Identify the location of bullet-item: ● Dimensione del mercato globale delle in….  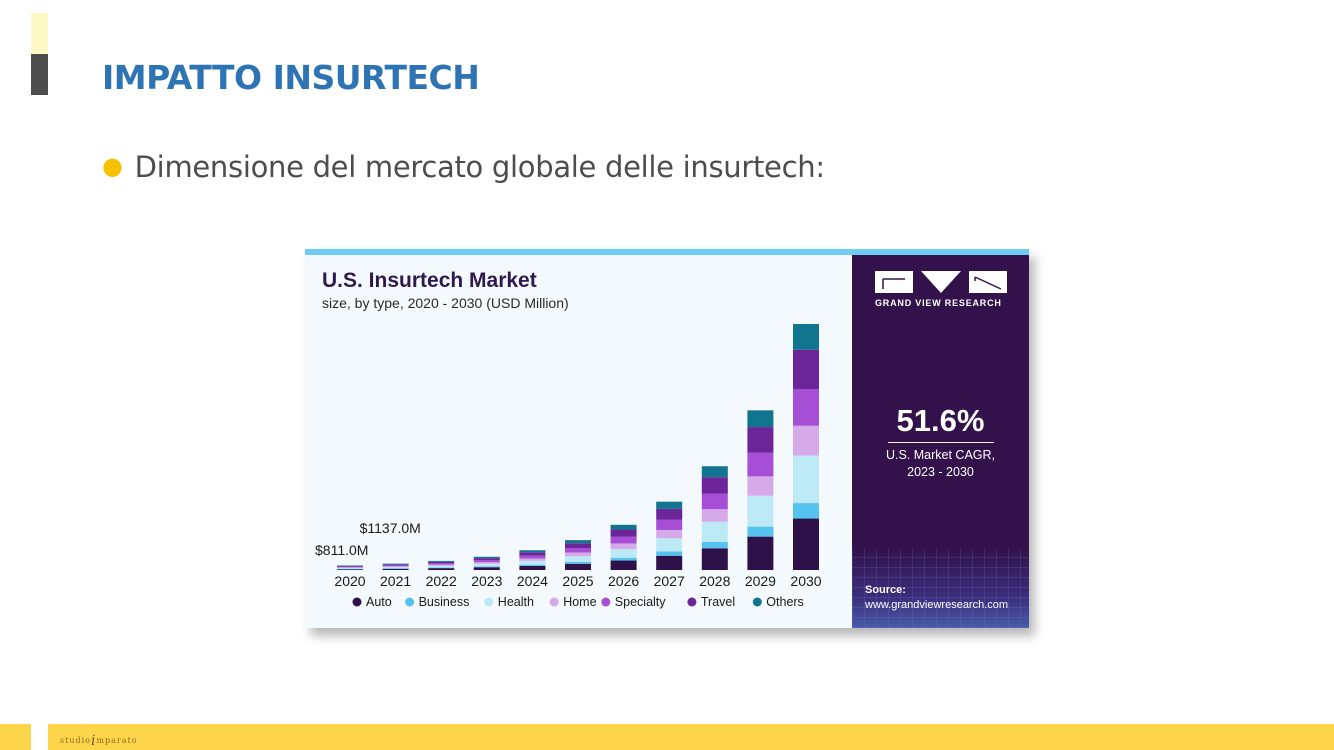
(463, 167).